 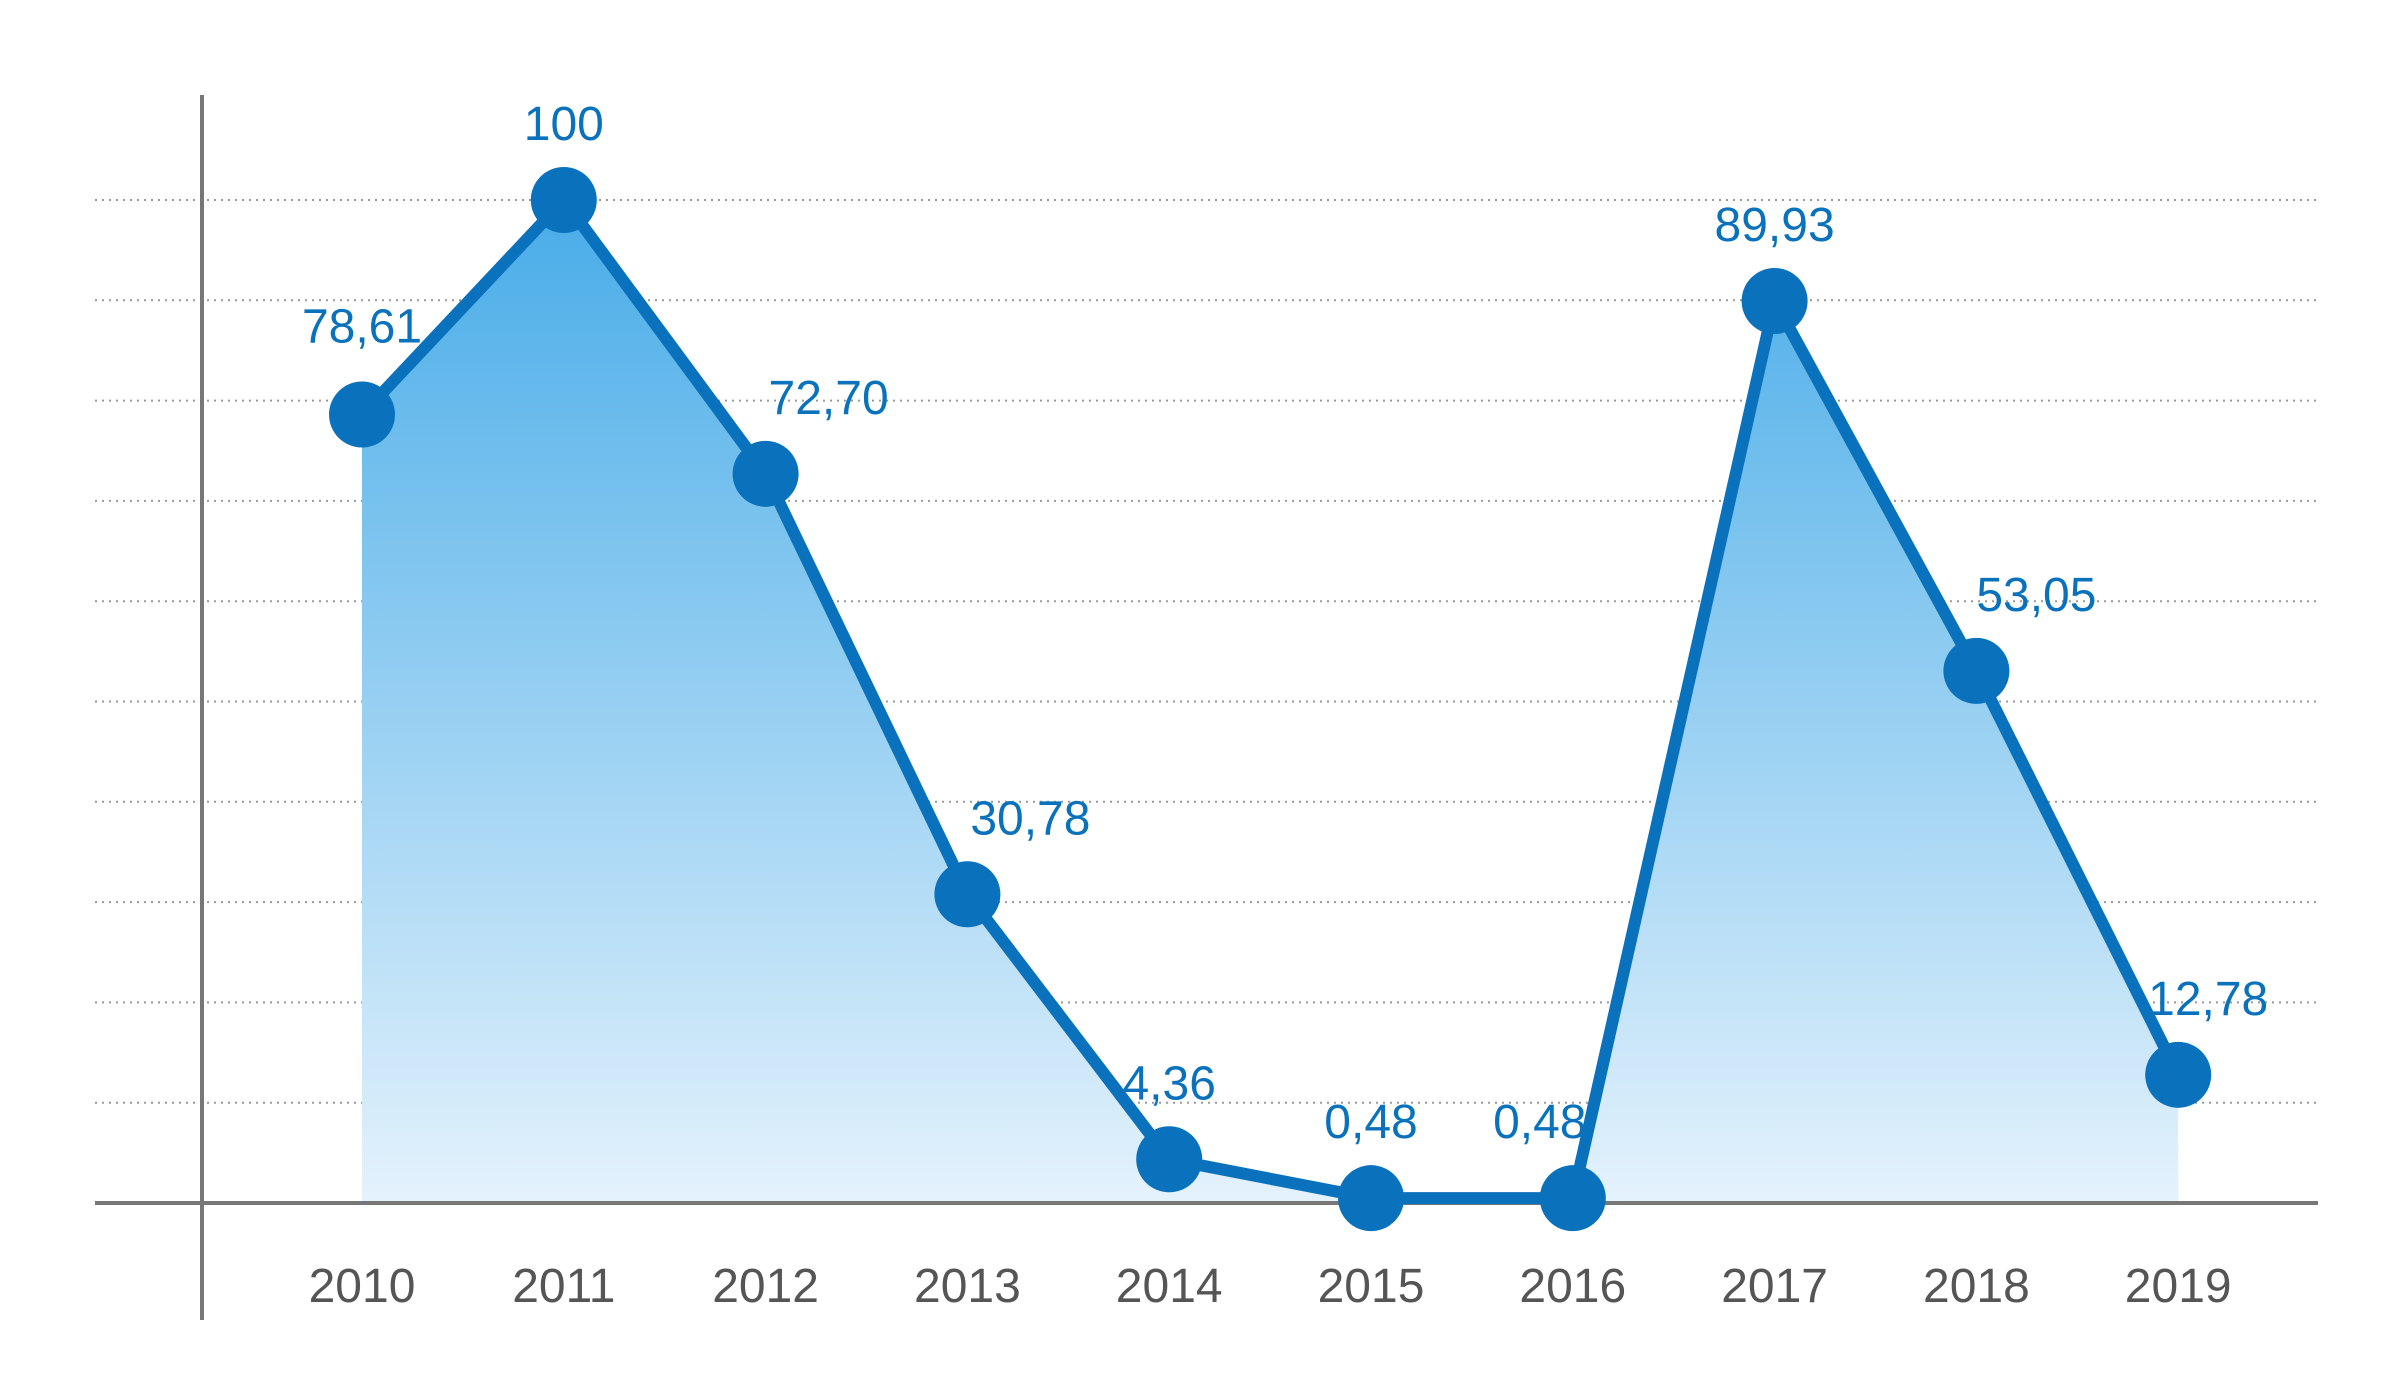 I want to click on data-point-2012, so click(x=765, y=473).